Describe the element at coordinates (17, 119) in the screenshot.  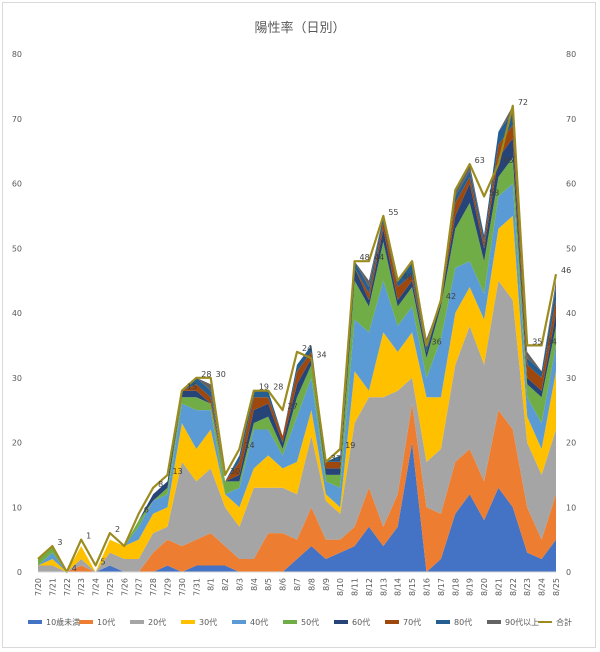
I see `y-tick-left: 70` at that location.